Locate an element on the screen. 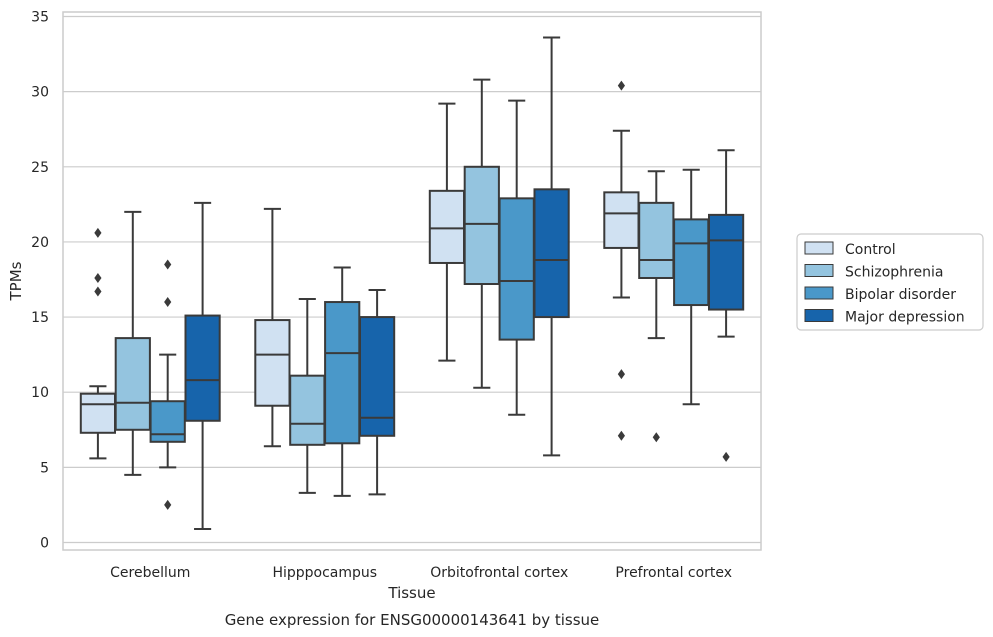  legend-frame is located at coordinates (890, 282).